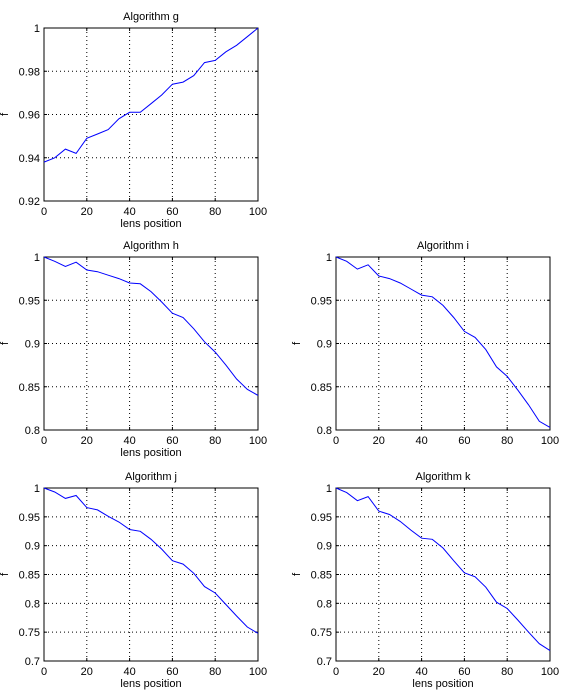 This screenshot has width=565, height=695. I want to click on chart-title: Algorithm i, so click(443, 246).